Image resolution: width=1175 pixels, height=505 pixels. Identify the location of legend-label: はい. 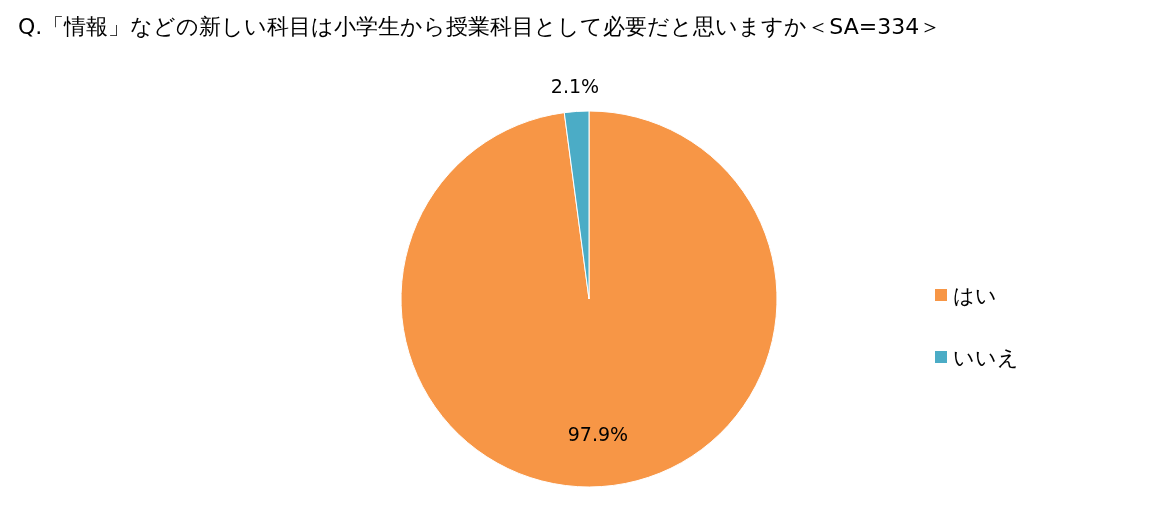
(975, 296).